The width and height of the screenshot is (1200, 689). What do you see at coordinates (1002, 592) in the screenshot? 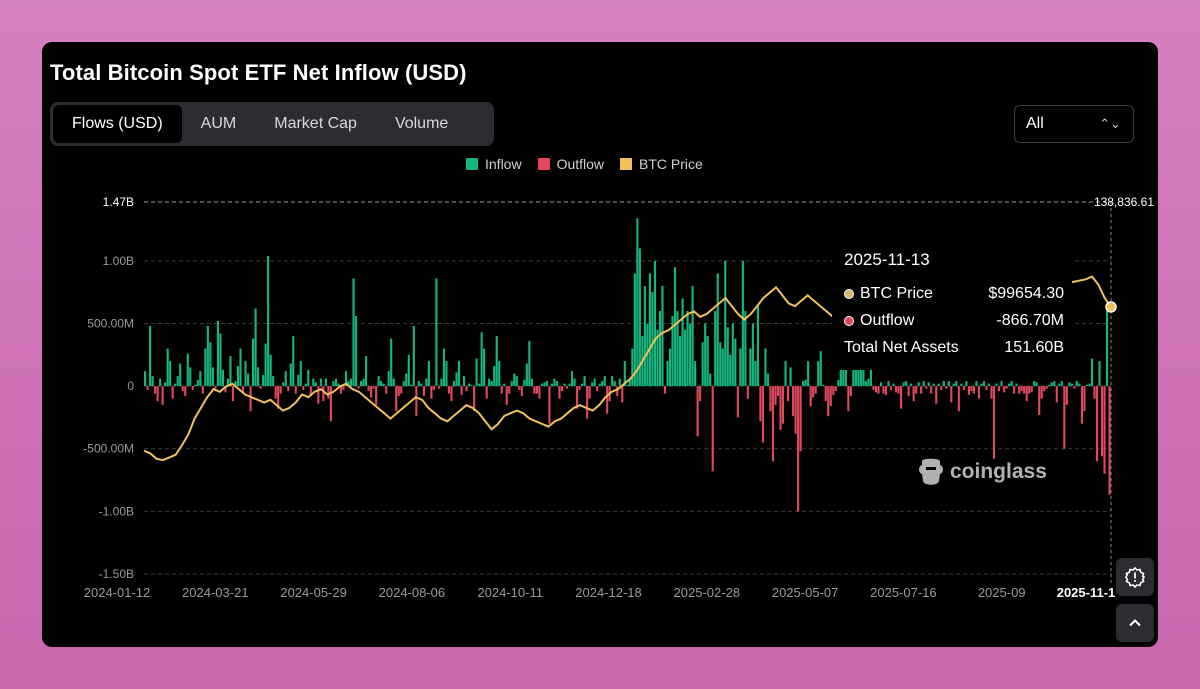
I see `x-tick-label: 2025-09` at bounding box center [1002, 592].